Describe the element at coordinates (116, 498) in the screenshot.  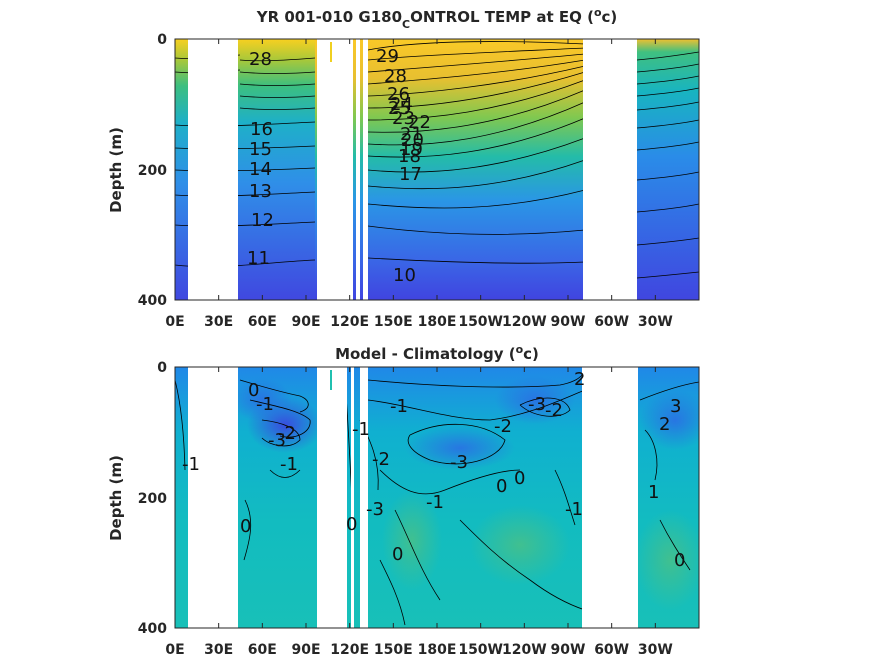
I see `y-axis-label-bottom: Depth (m)` at that location.